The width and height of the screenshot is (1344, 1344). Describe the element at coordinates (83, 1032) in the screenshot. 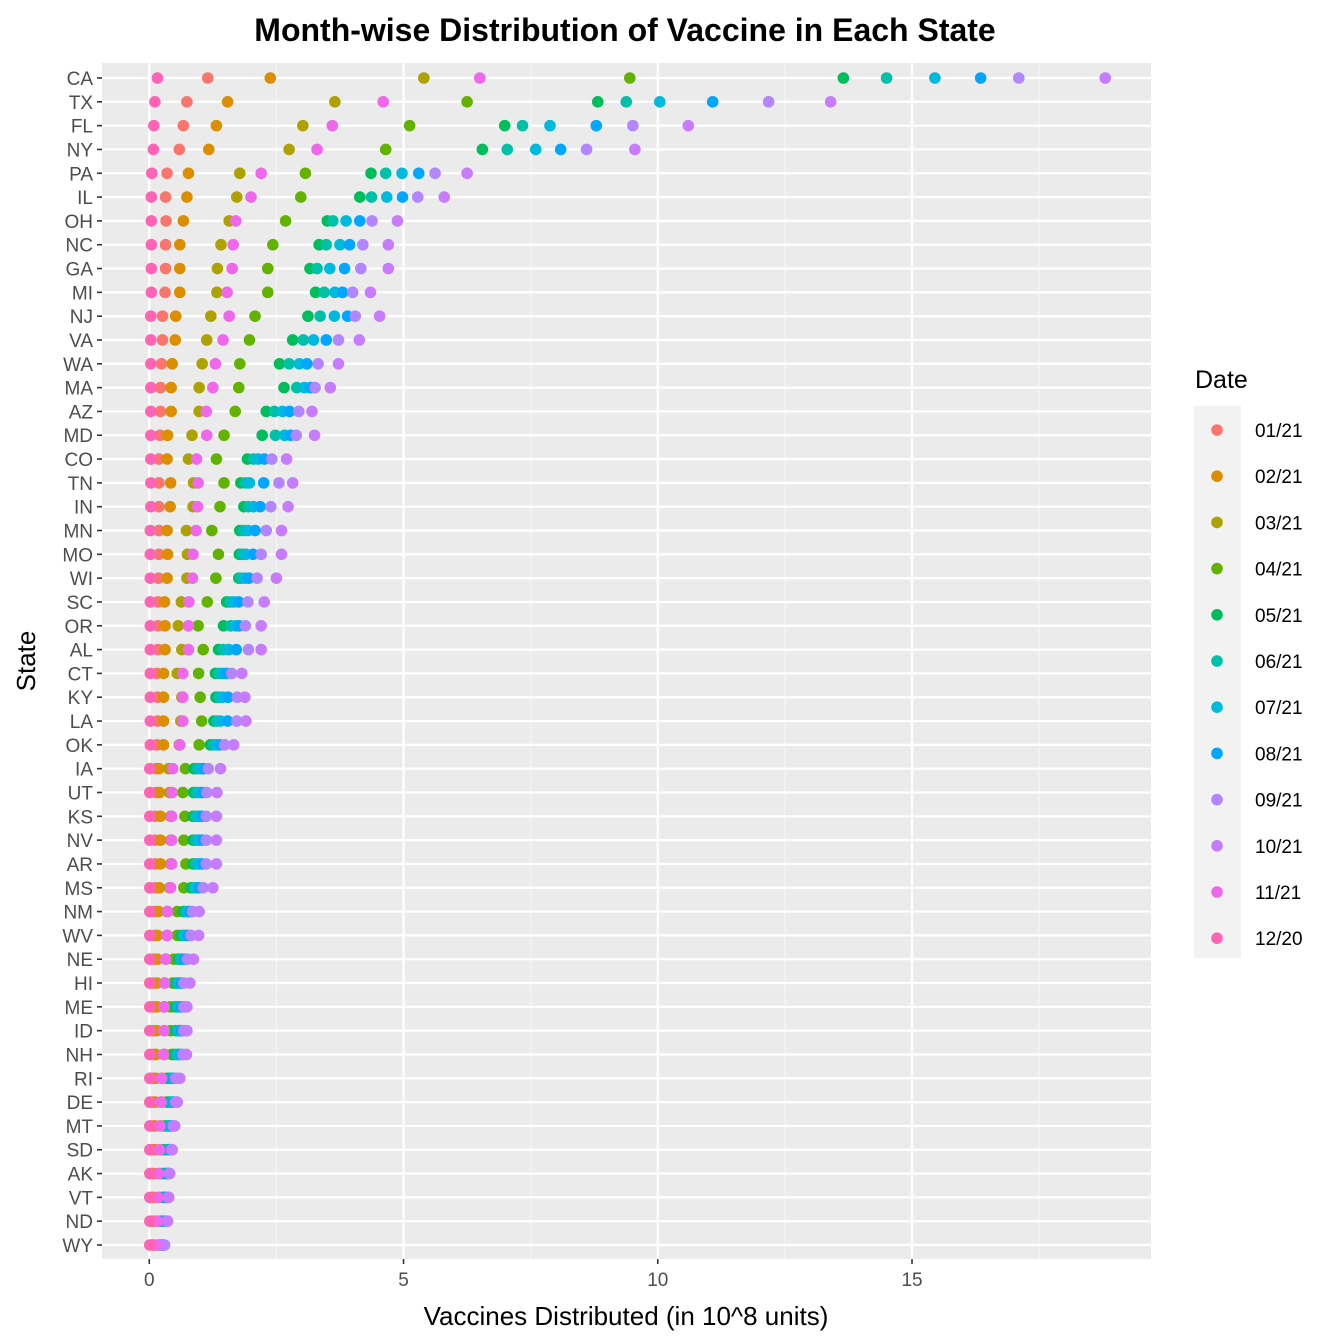

I see `y-tick-label: ID` at that location.